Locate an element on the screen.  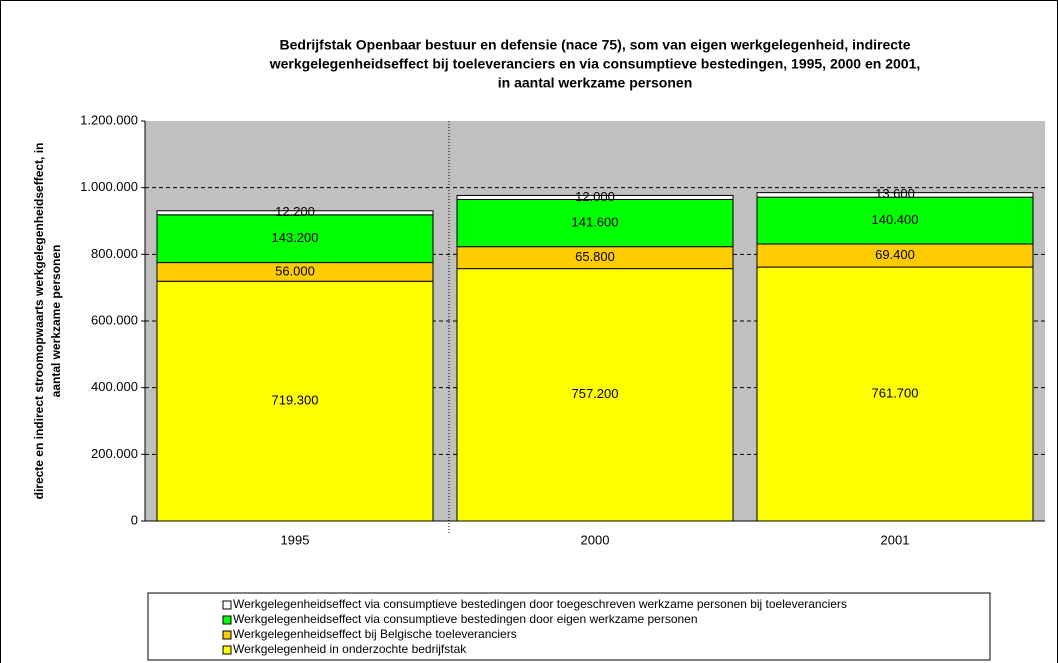
data-label: 12.000 is located at coordinates (595, 196).